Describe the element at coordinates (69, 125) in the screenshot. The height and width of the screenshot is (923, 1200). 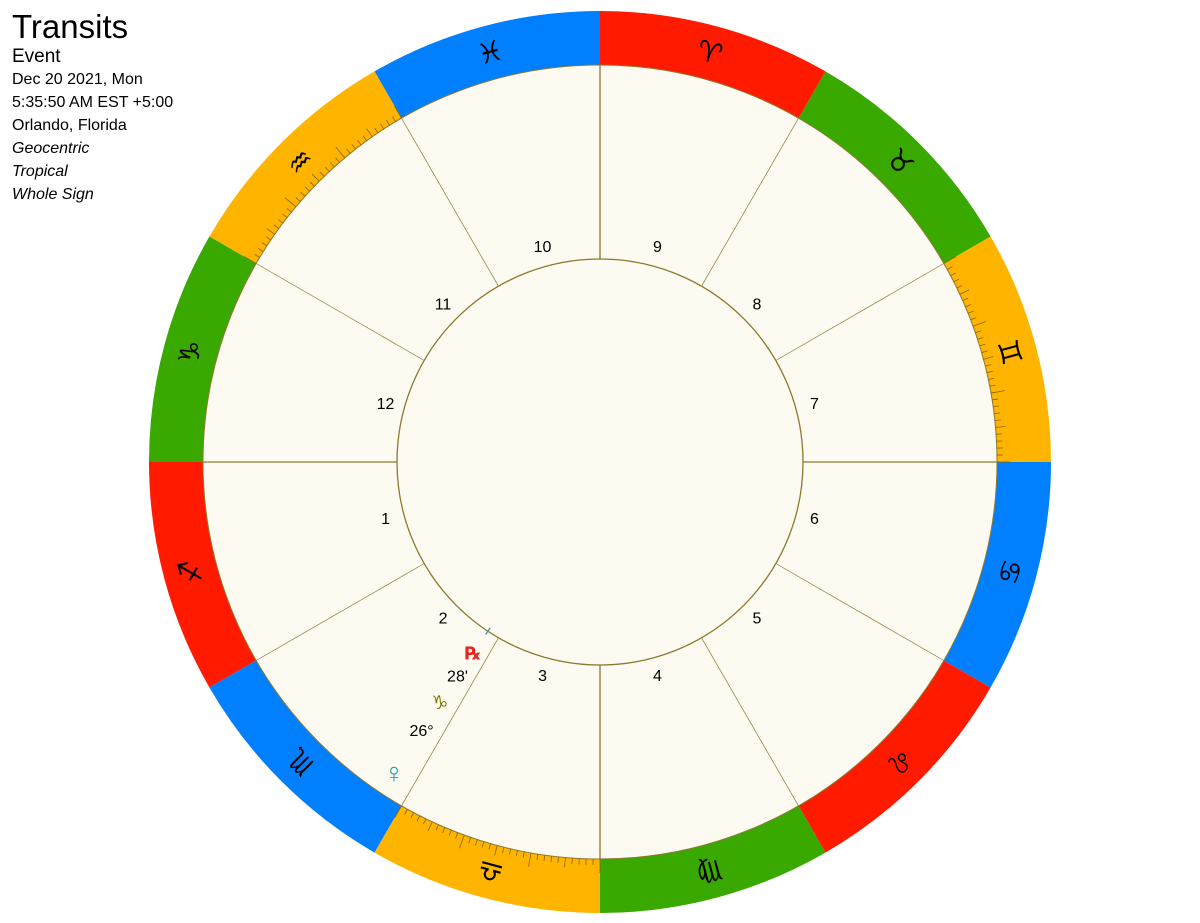
I see `event-location: Orlando, Florida` at that location.